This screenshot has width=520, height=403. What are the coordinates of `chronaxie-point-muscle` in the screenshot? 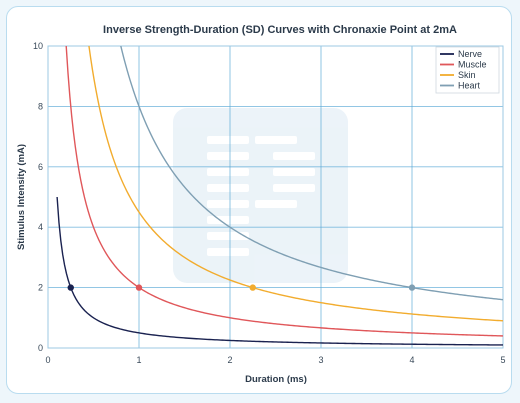 It's located at (139, 287).